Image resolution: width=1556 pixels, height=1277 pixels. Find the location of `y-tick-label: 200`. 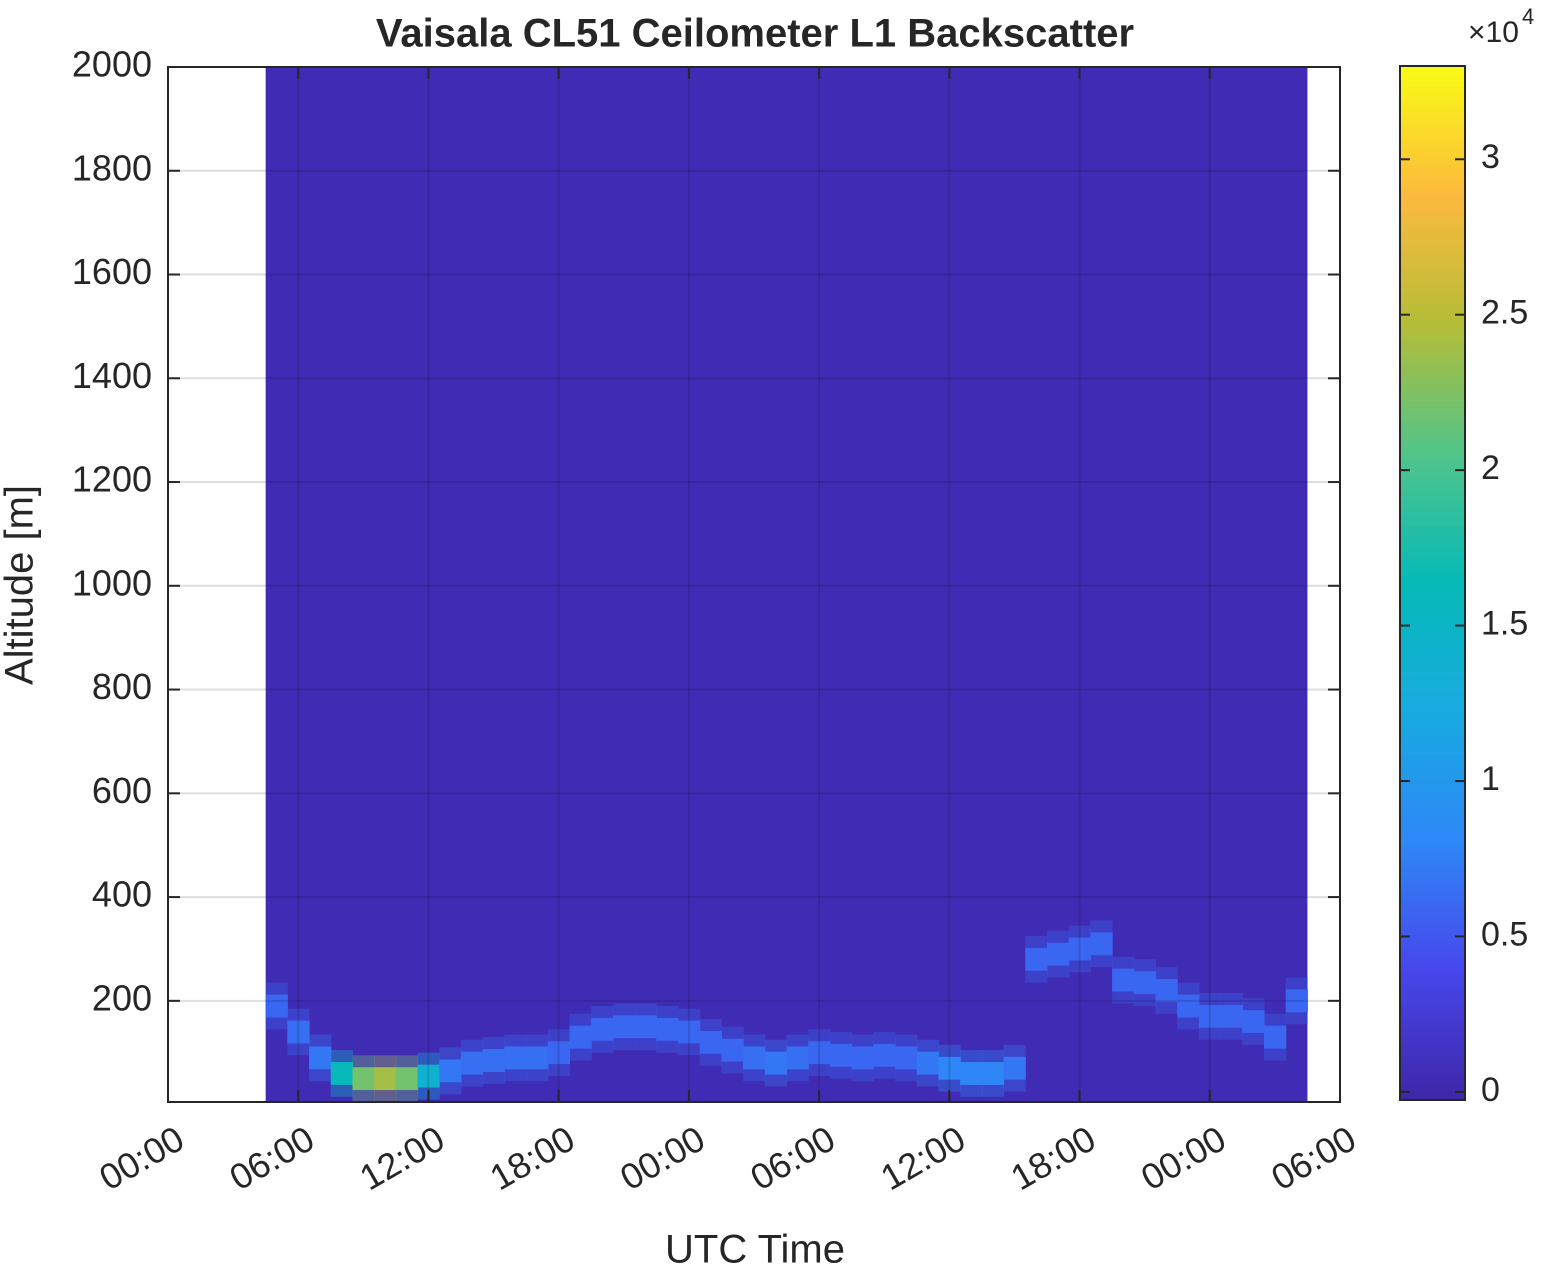

y-tick-label: 200 is located at coordinates (122, 997).